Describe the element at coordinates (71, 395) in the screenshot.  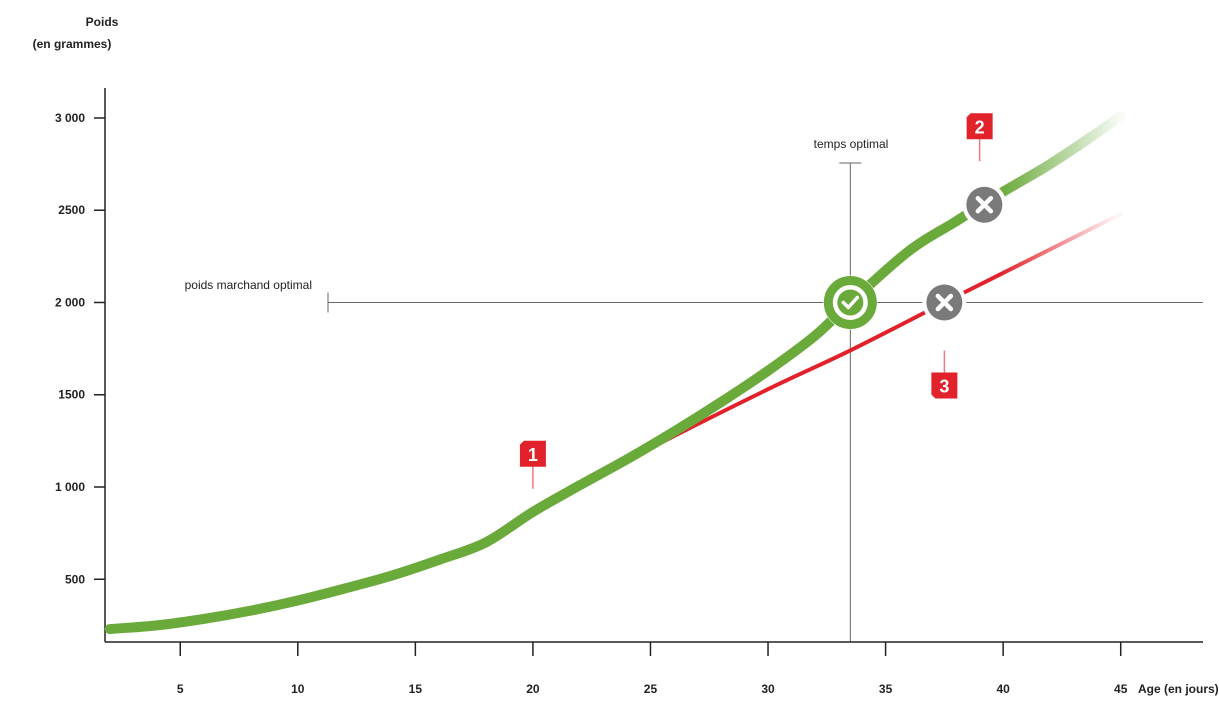
I see `y-tick-label: 1500` at that location.